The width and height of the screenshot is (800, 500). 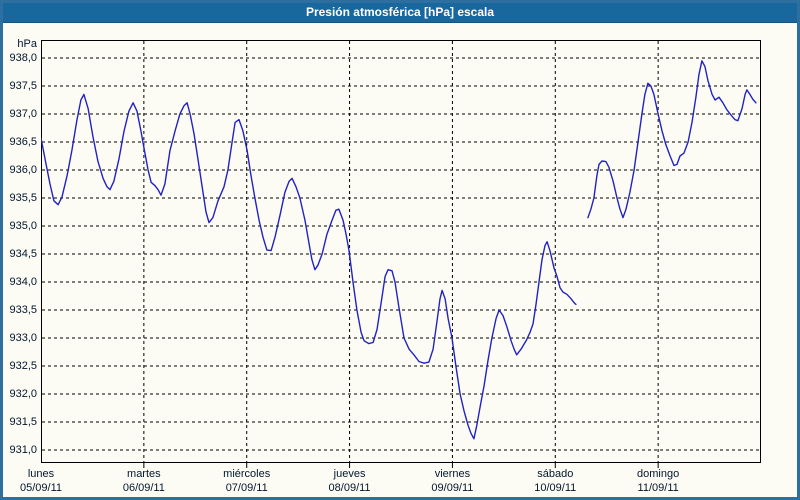 What do you see at coordinates (247, 474) in the screenshot?
I see `day-name: miércoles` at bounding box center [247, 474].